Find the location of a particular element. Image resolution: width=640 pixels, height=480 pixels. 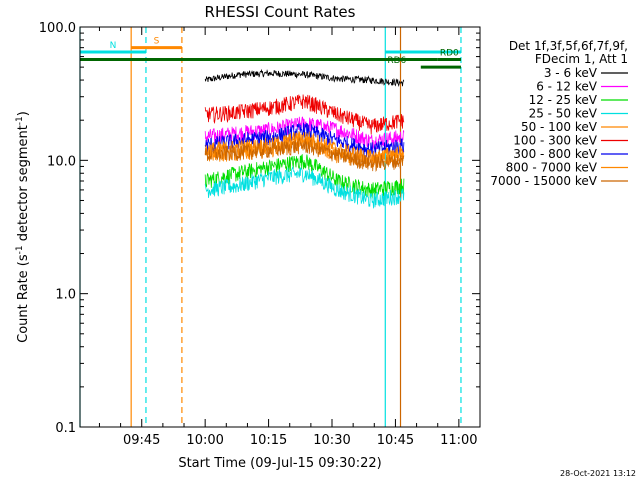

y-tick-label: 1.0 is located at coordinates (65, 295).